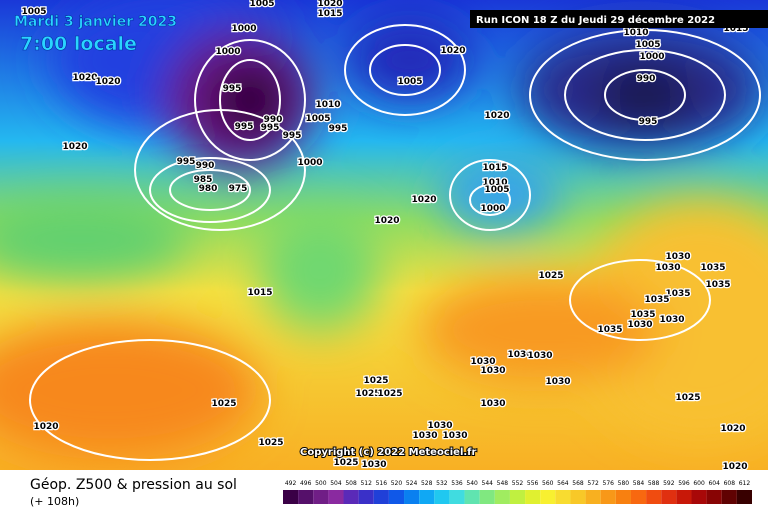  I want to click on scale-label: 596, so click(684, 483).